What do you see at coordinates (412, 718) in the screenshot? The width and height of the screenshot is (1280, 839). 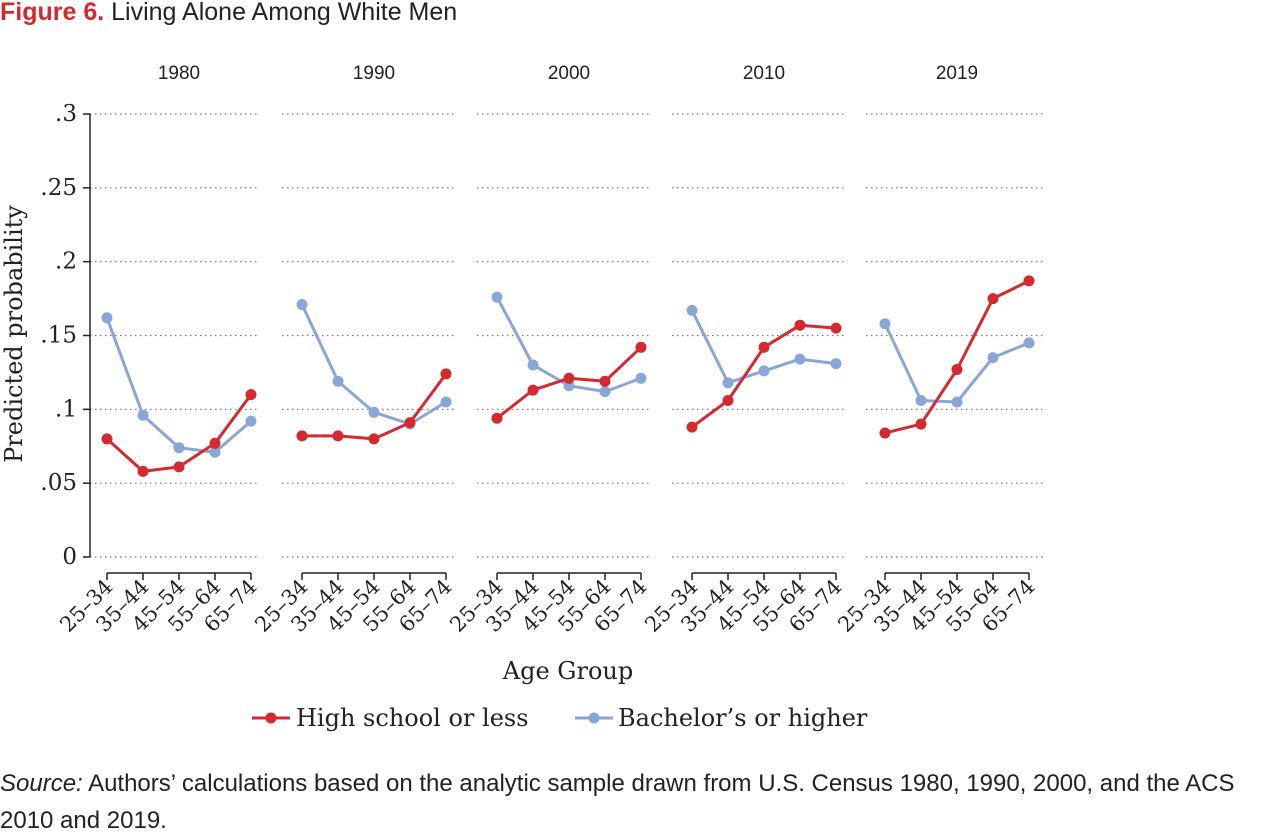 I see `legend-label-high-school: High school or less` at bounding box center [412, 718].